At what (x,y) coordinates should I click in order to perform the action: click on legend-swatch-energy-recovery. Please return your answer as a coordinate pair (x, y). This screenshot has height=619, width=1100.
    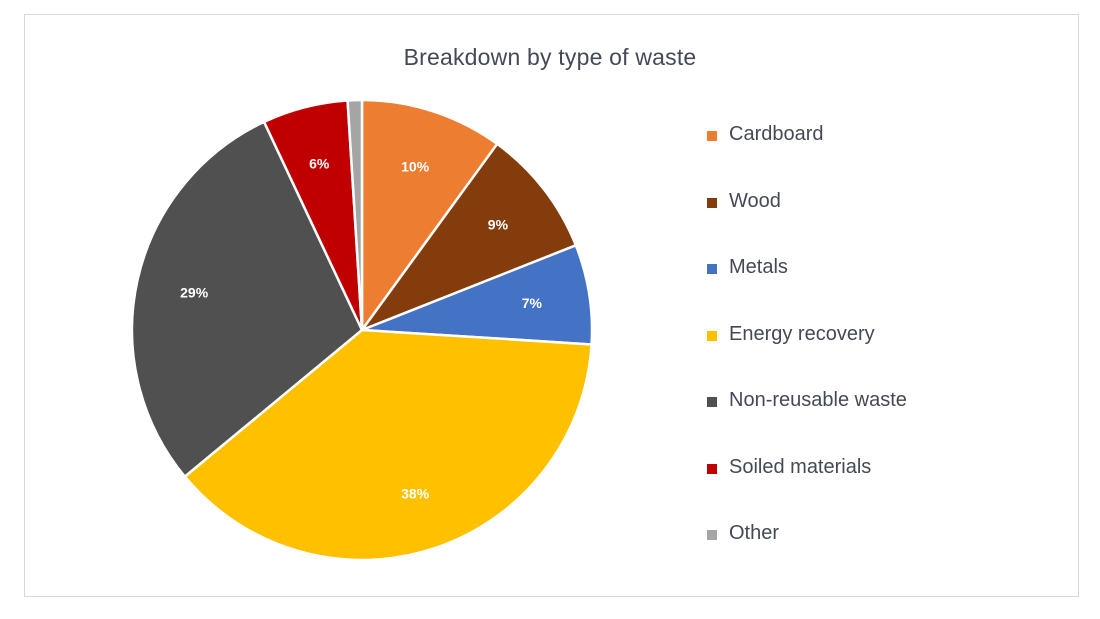
    Looking at the image, I should click on (712, 335).